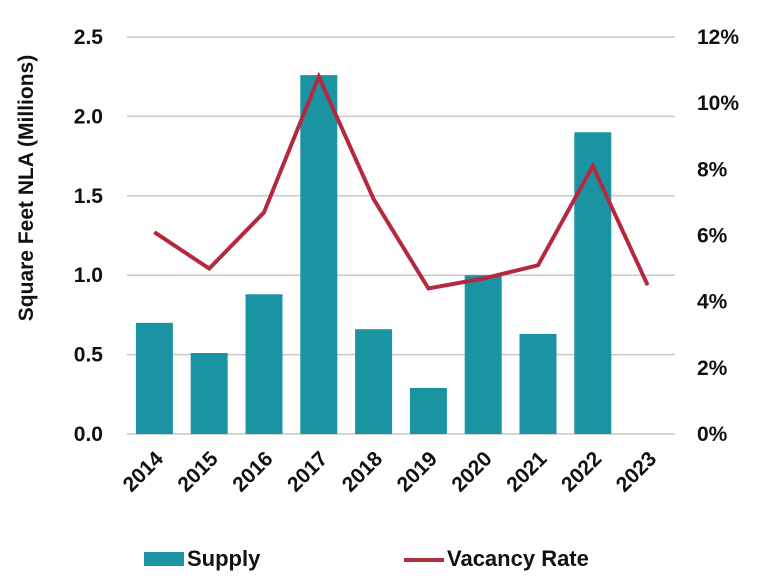 The image size is (766, 588). I want to click on bar-2018, so click(374, 381).